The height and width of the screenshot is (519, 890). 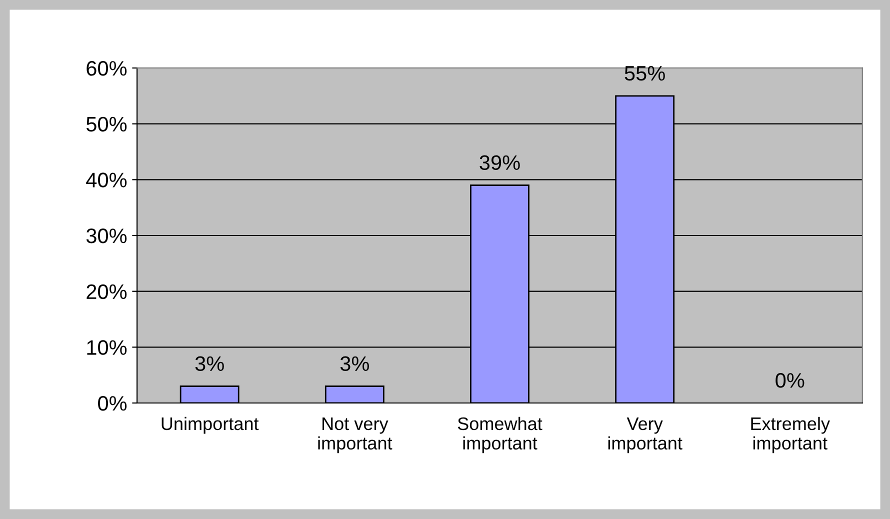 I want to click on data-label: 55%, so click(x=644, y=73).